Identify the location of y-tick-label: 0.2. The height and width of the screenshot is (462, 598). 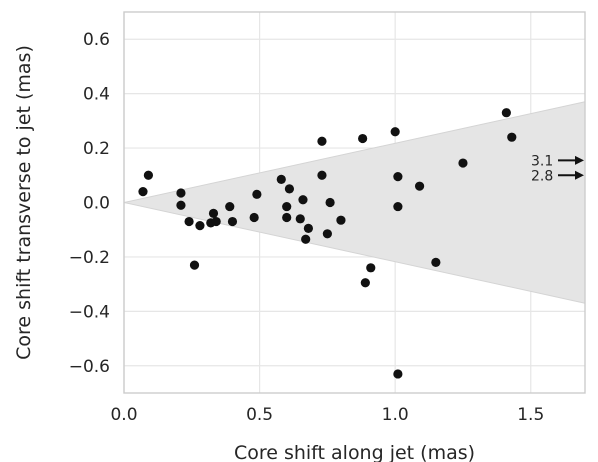
(96, 149).